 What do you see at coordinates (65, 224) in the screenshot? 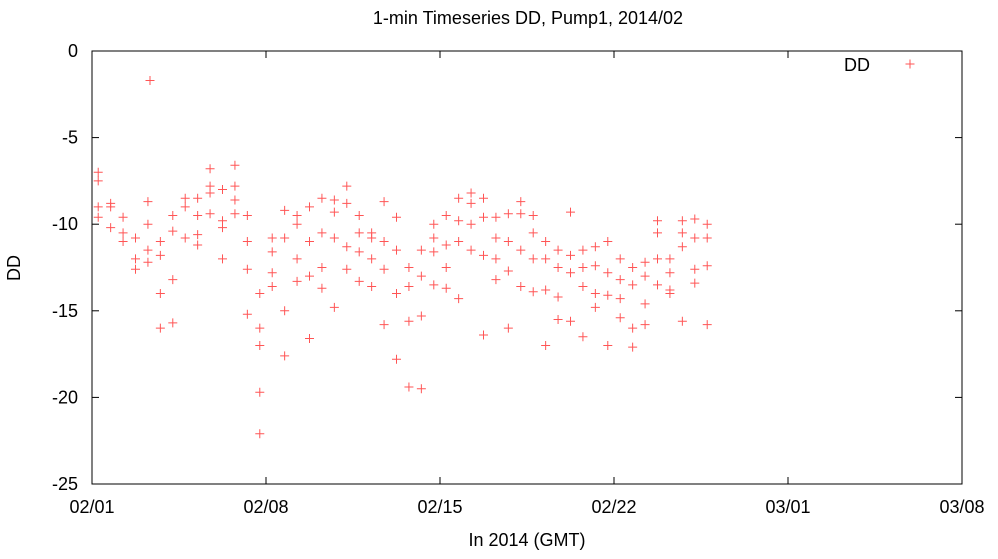
I see `y-tick-label: -10` at bounding box center [65, 224].